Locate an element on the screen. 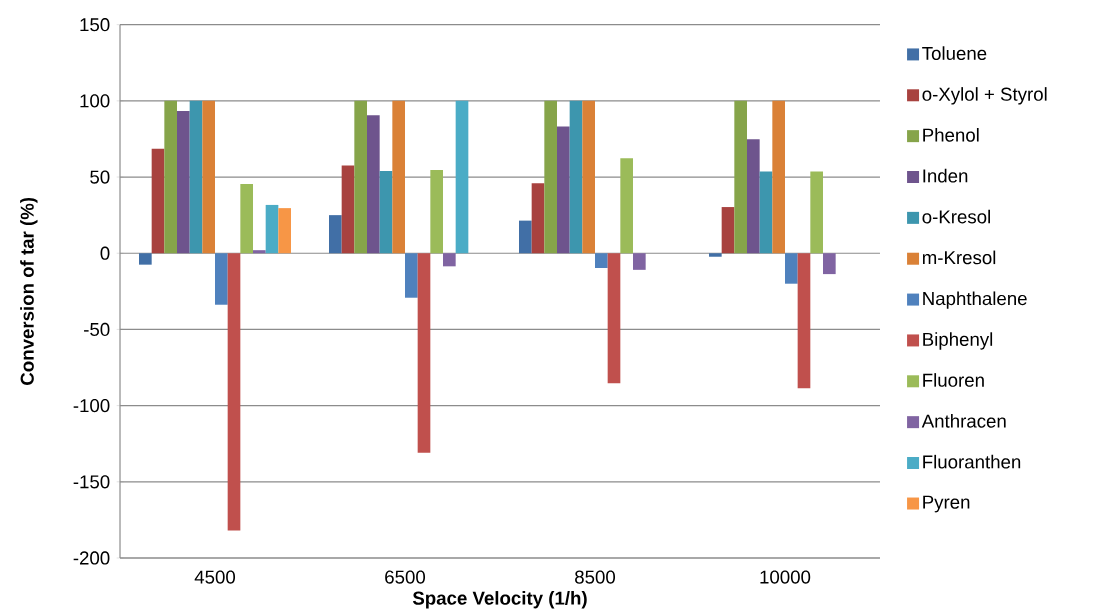  y-tick-label: 0 is located at coordinates (105, 253).